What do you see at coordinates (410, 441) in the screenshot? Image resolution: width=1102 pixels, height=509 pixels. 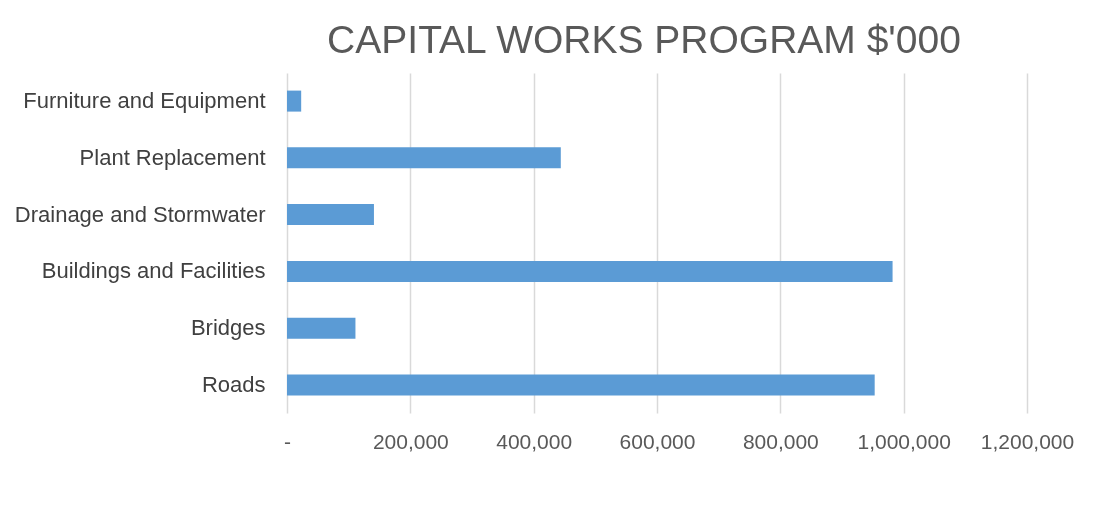 I see `x-tick-label: 200,000` at bounding box center [410, 441].